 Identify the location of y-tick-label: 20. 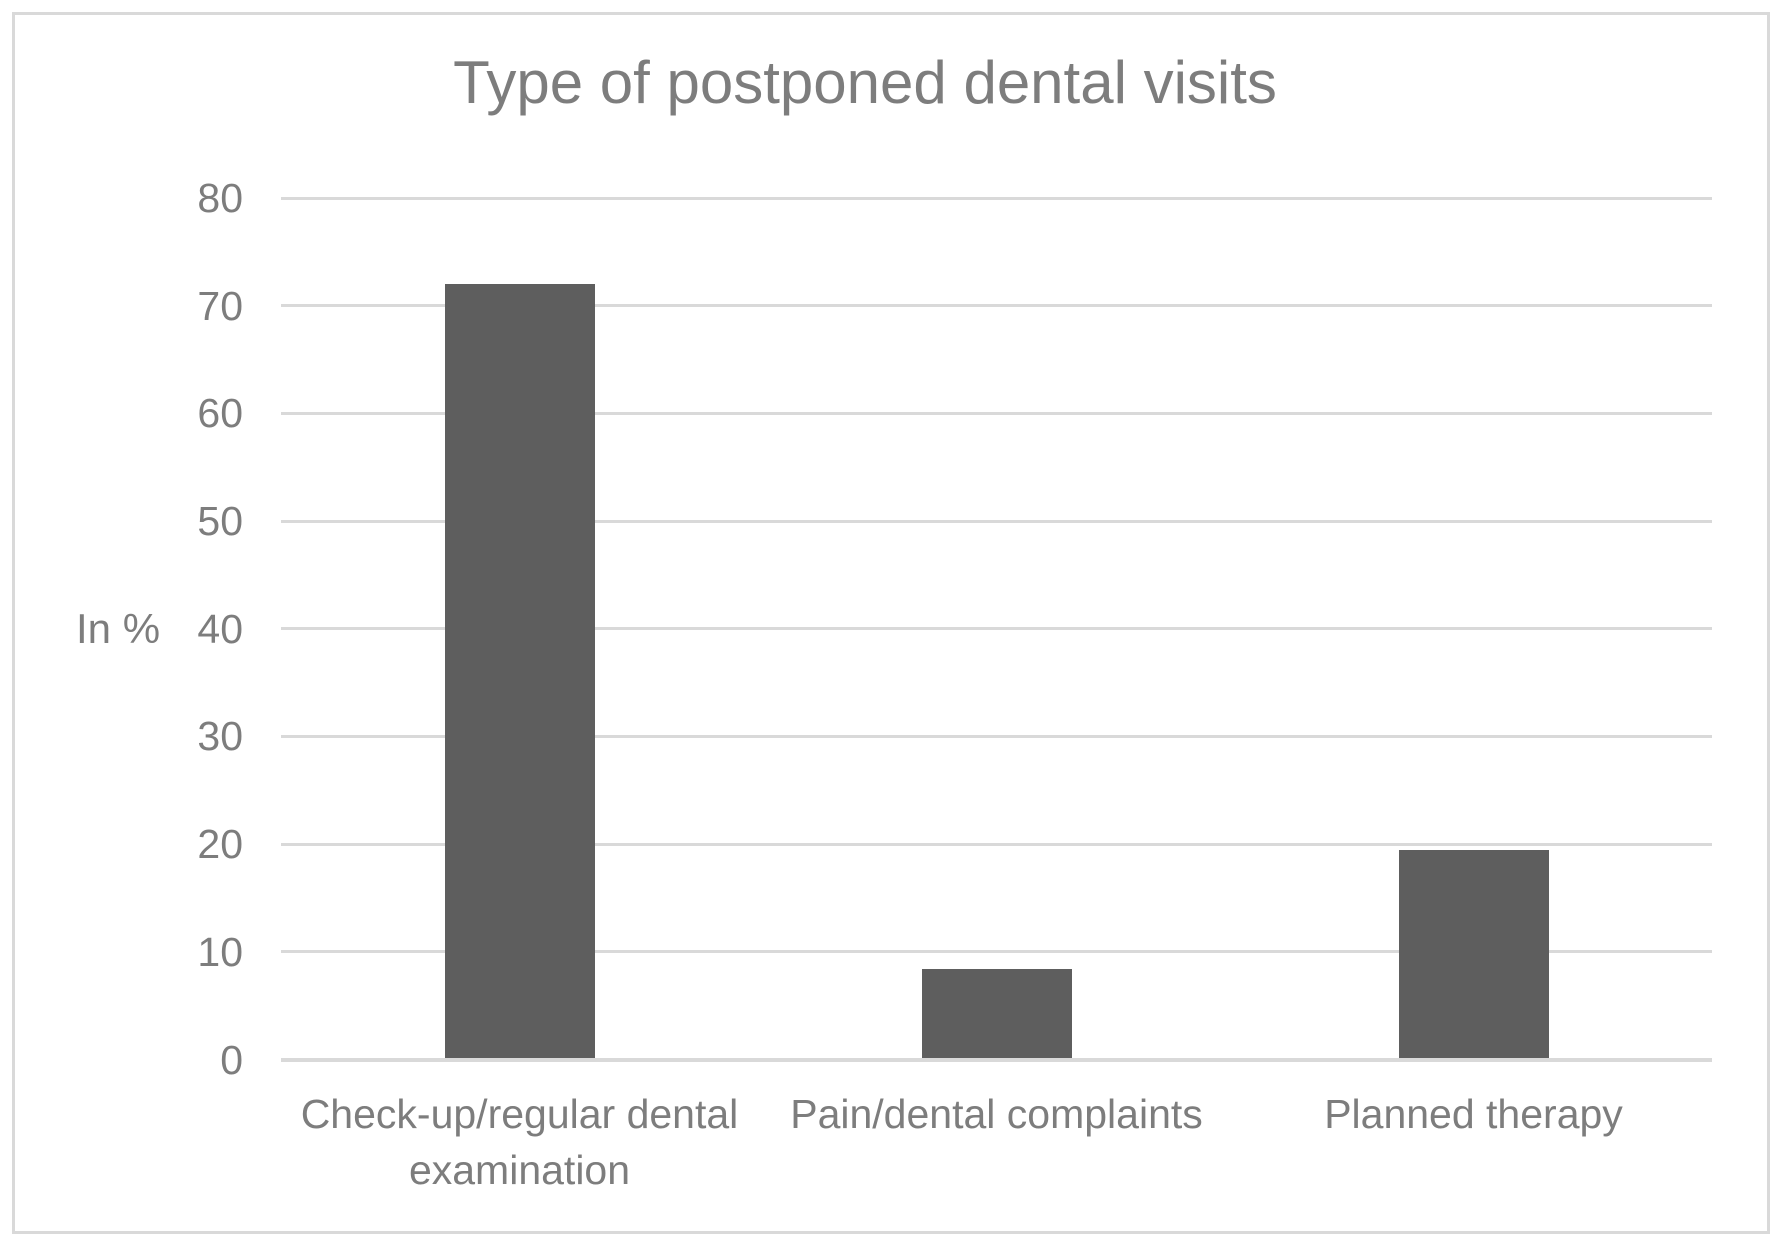
(220, 844).